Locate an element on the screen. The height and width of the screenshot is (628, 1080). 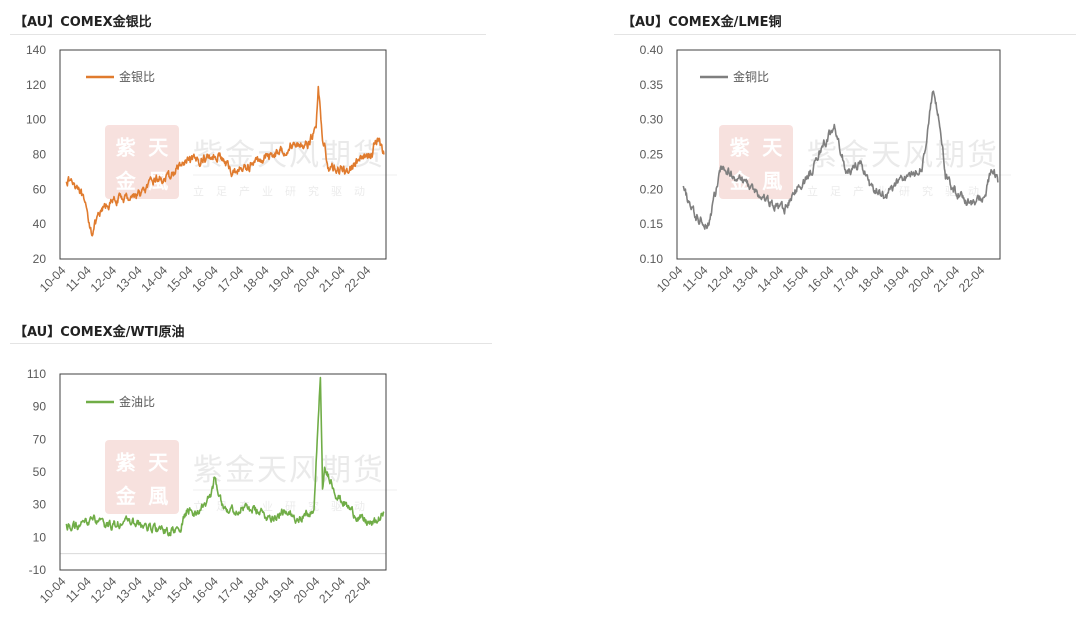
y-tick-label: 80 is located at coordinates (40, 155).